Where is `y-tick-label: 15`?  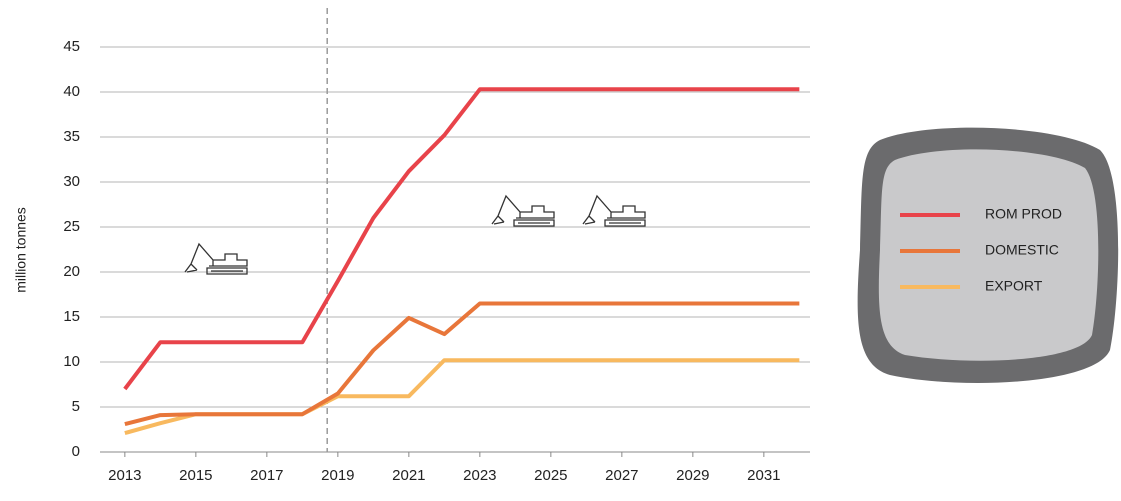
y-tick-label: 15 is located at coordinates (71, 316).